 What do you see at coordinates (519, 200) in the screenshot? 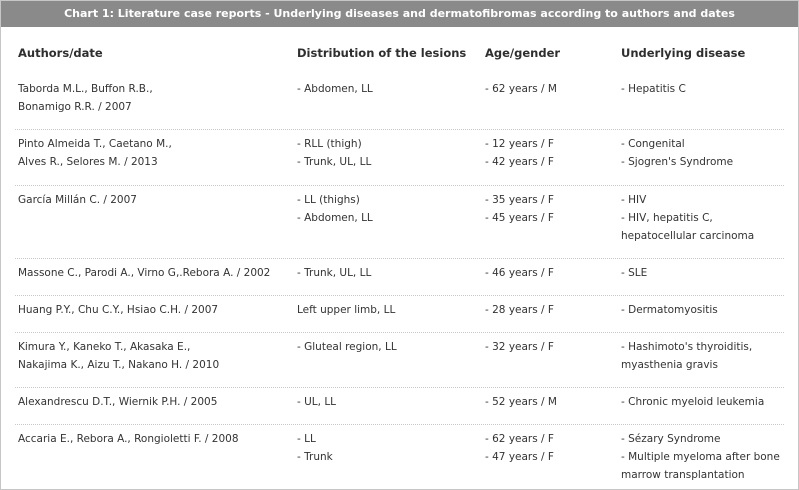
I see `cell-line: - 35 years / F` at bounding box center [519, 200].